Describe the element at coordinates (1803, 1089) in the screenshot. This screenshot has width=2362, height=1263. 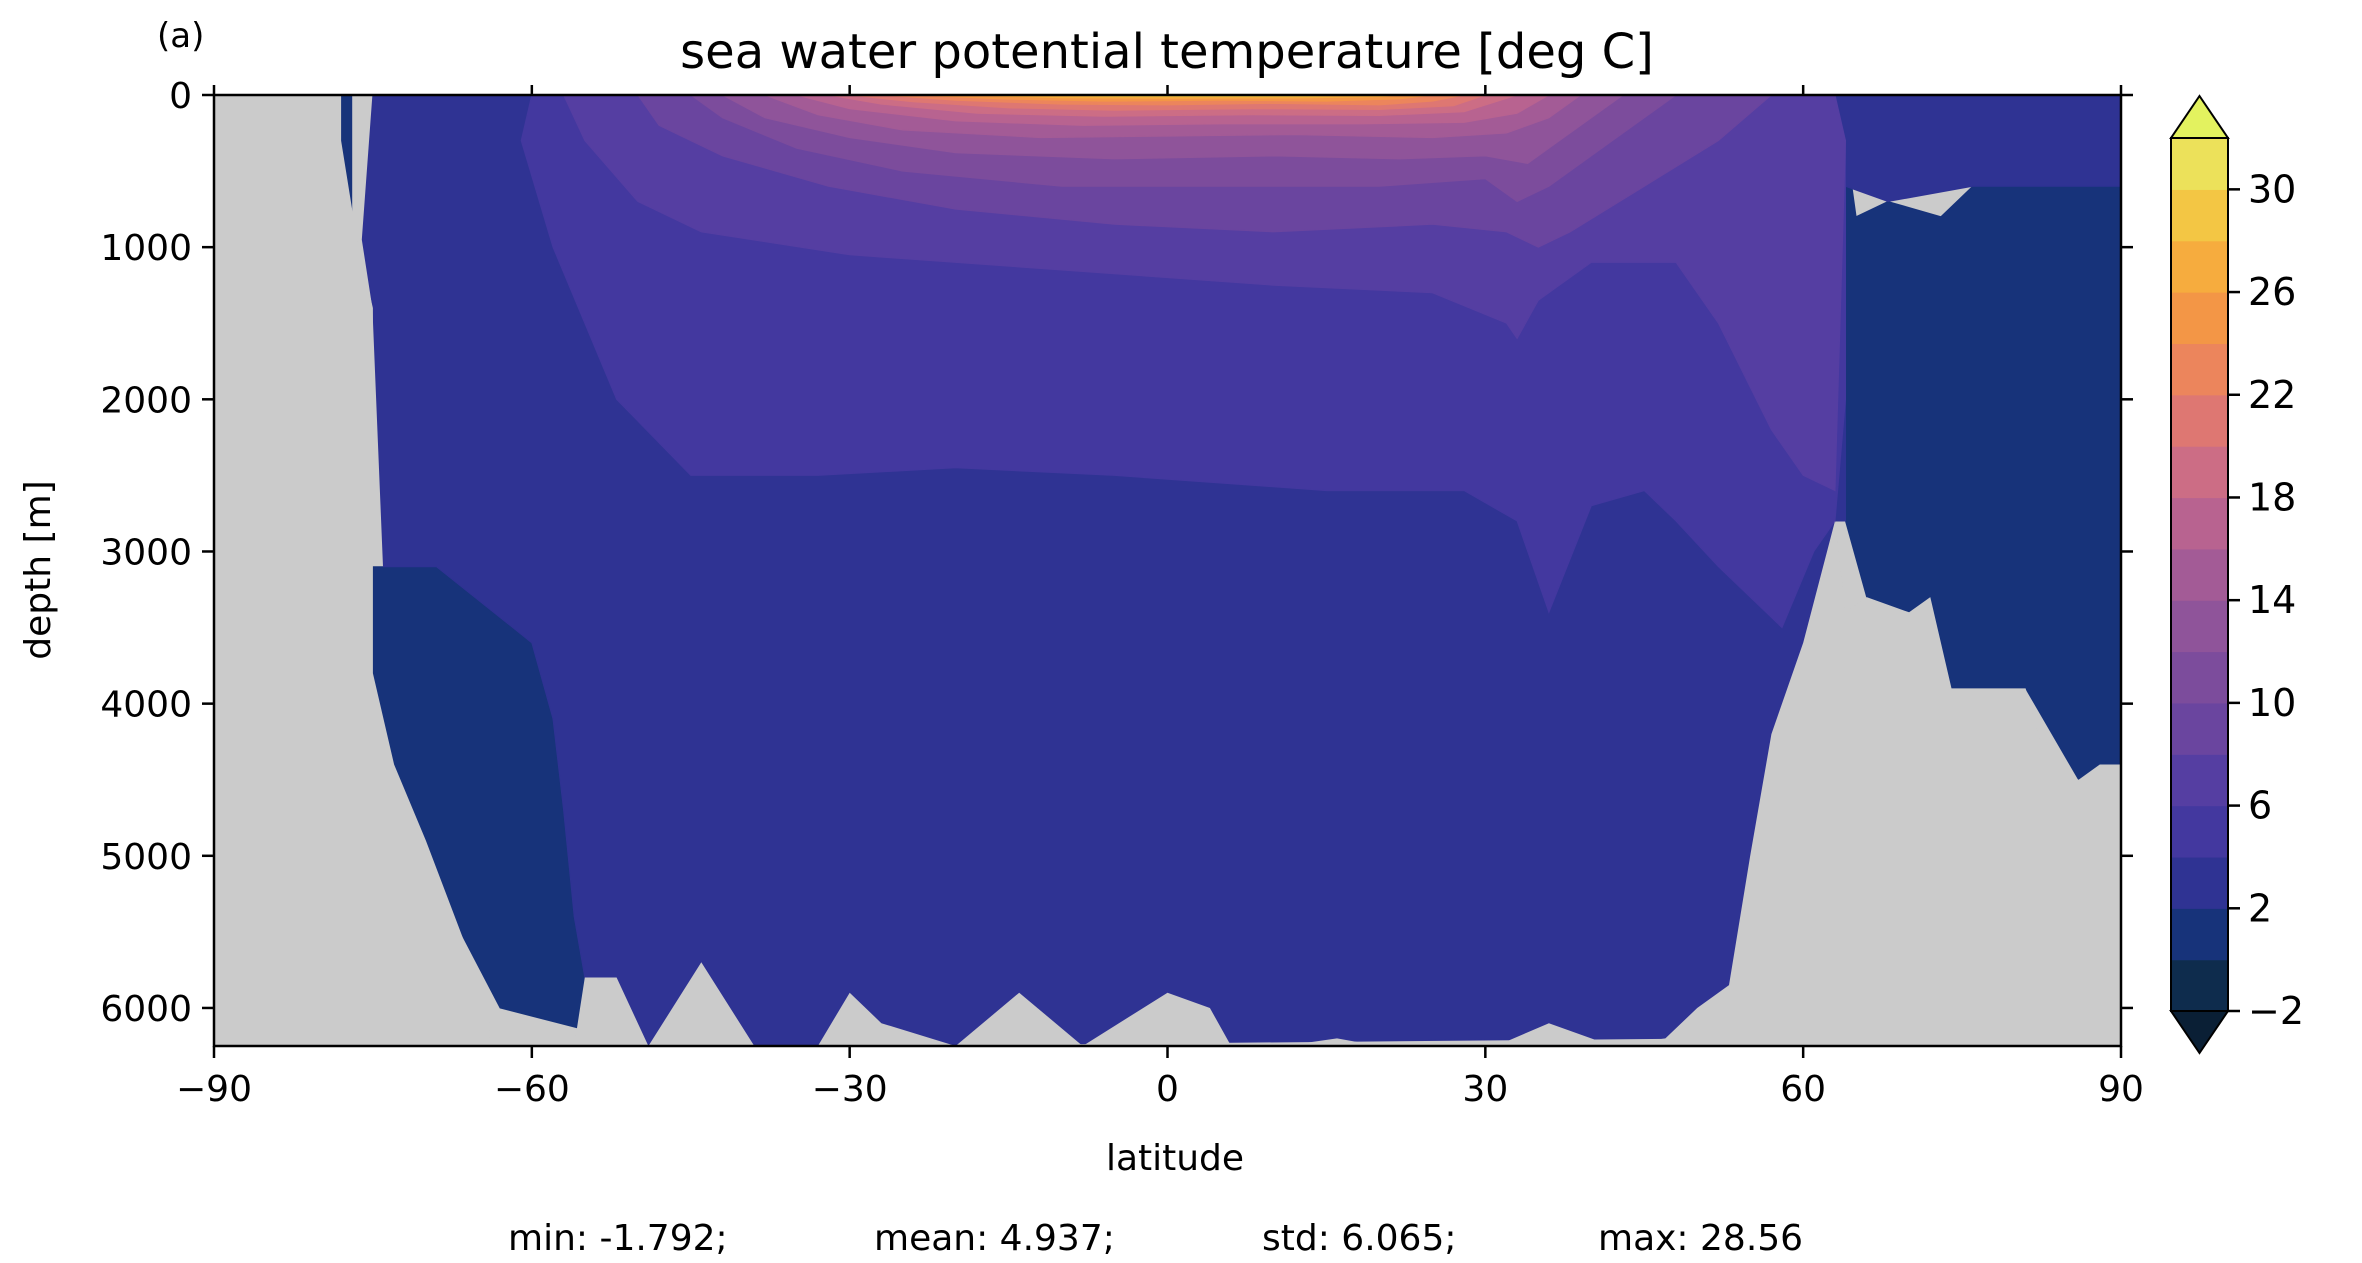
I see `x-tick-label: 60` at that location.